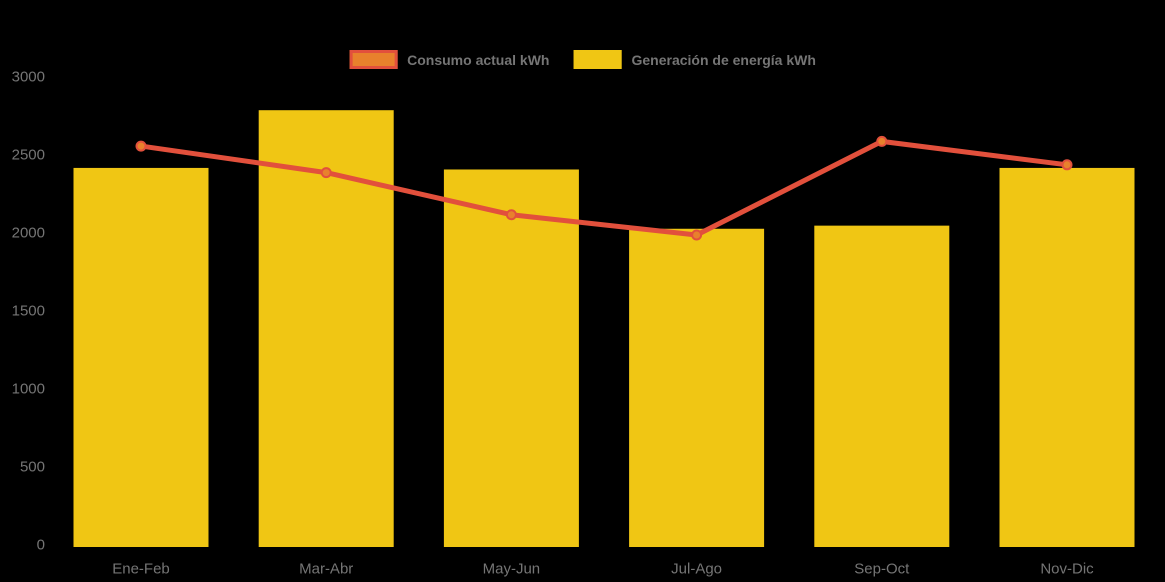 The width and height of the screenshot is (1165, 582). What do you see at coordinates (882, 569) in the screenshot?
I see `x-label-Sep-Oct: Sep-Oct` at bounding box center [882, 569].